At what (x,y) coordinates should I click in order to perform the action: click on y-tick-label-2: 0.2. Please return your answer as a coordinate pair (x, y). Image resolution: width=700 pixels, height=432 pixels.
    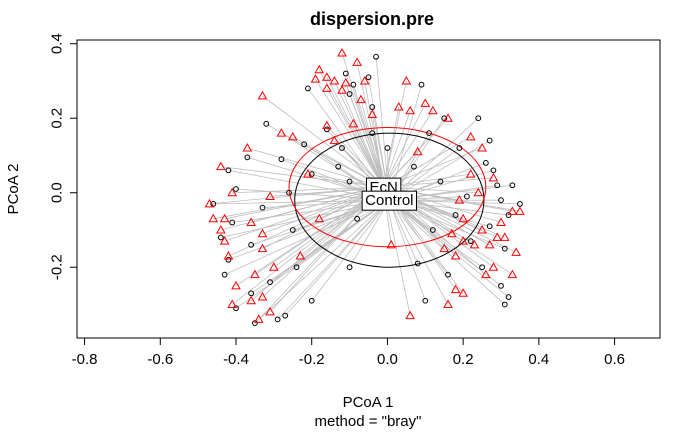
    Looking at the image, I should click on (57, 118).